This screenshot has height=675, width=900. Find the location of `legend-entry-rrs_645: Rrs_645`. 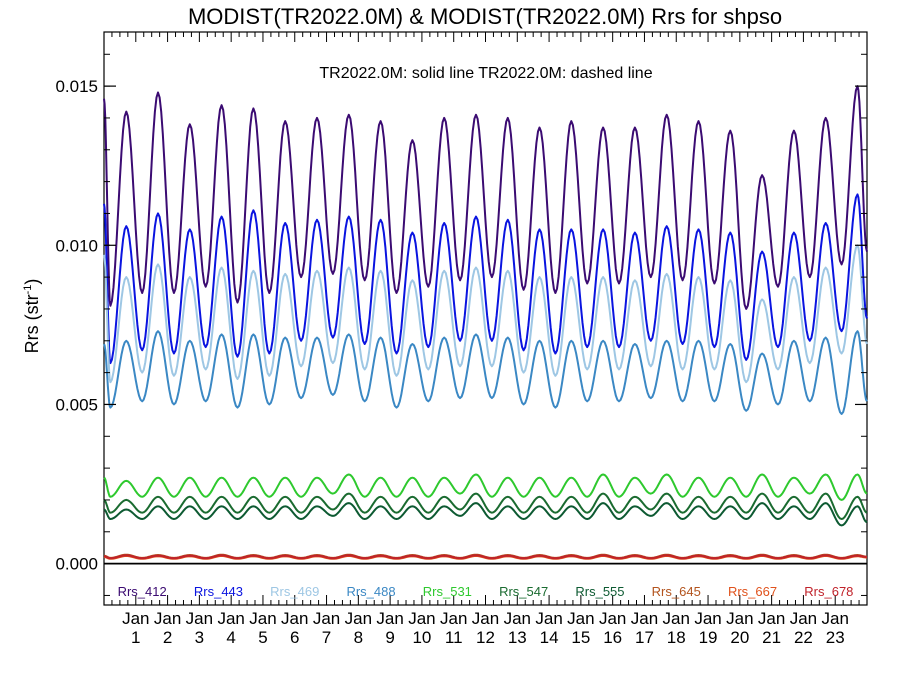

legend-entry-rrs_645: Rrs_645 is located at coordinates (676, 591).